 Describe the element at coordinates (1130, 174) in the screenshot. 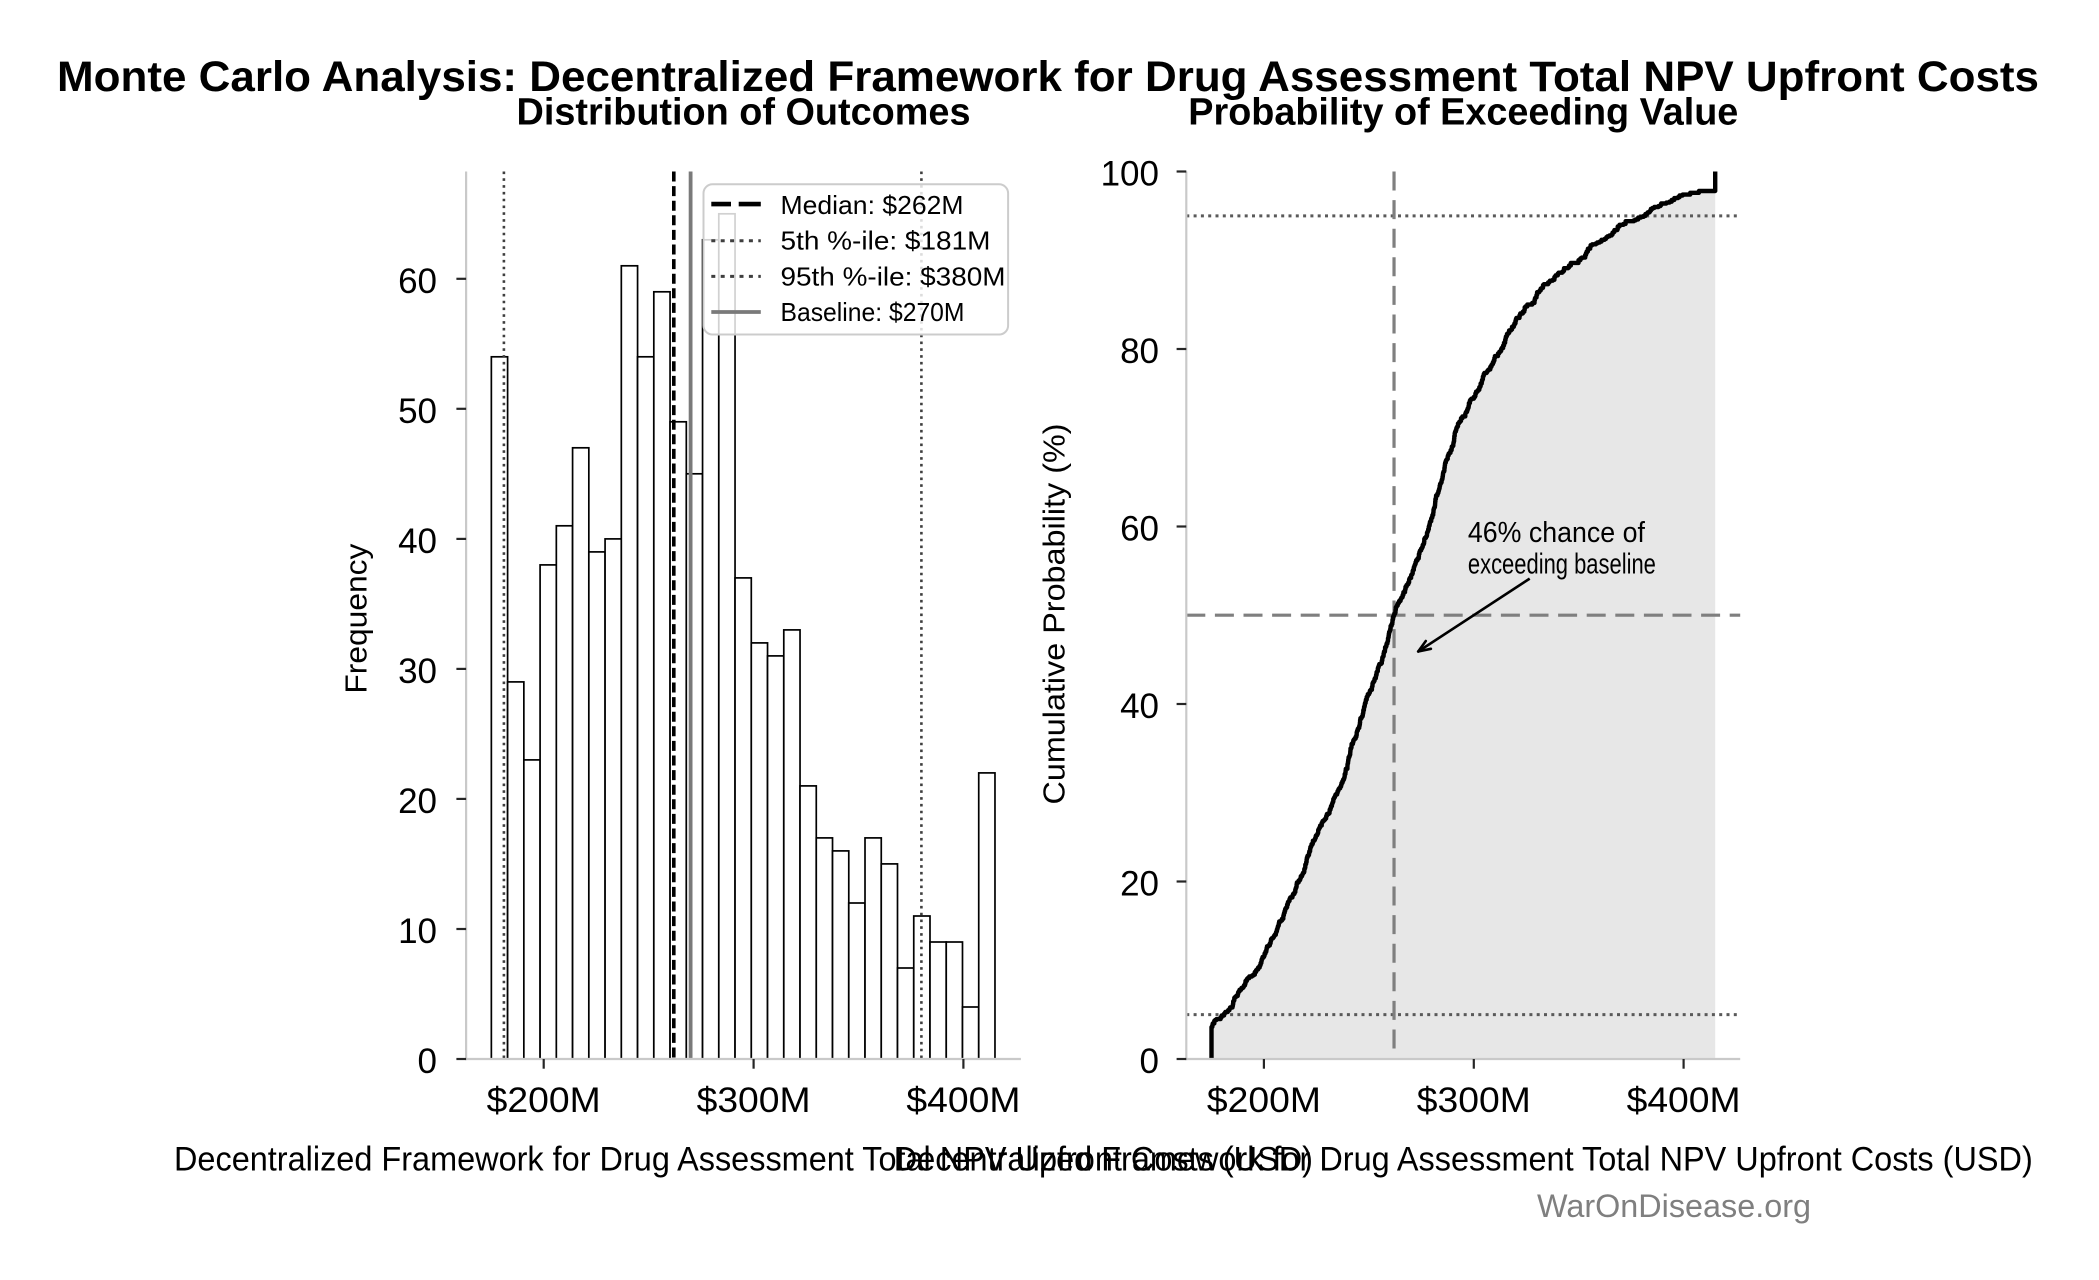

I see `svg-text: 100` at that location.